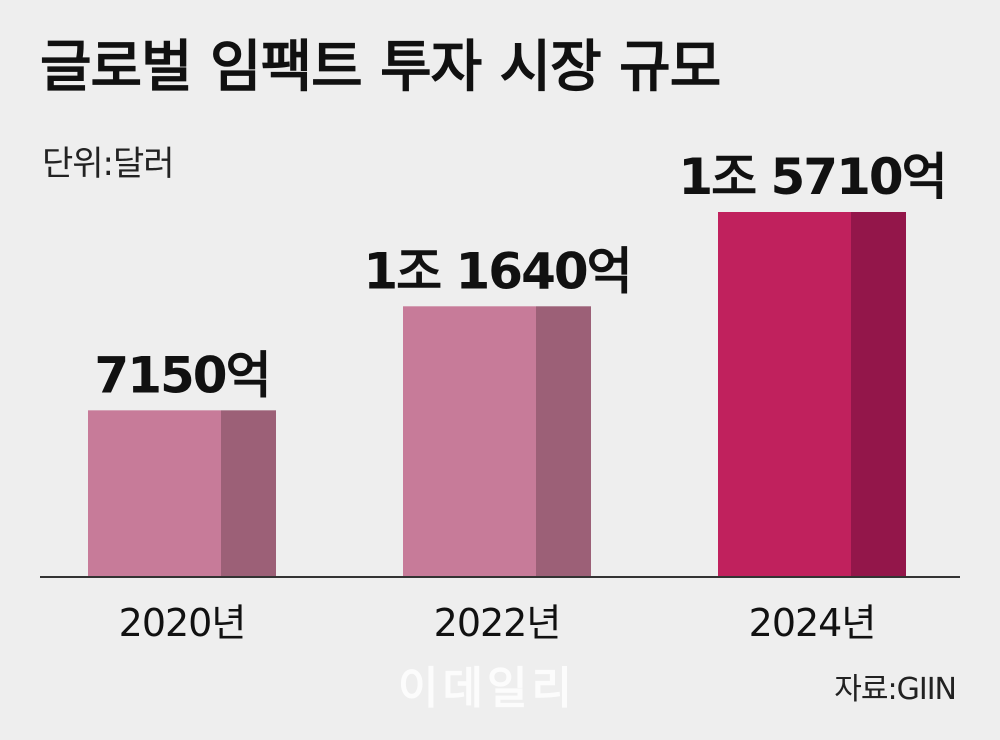 Image resolution: width=1000 pixels, height=740 pixels. What do you see at coordinates (812, 623) in the screenshot?
I see `category-label-2: 2024년` at bounding box center [812, 623].